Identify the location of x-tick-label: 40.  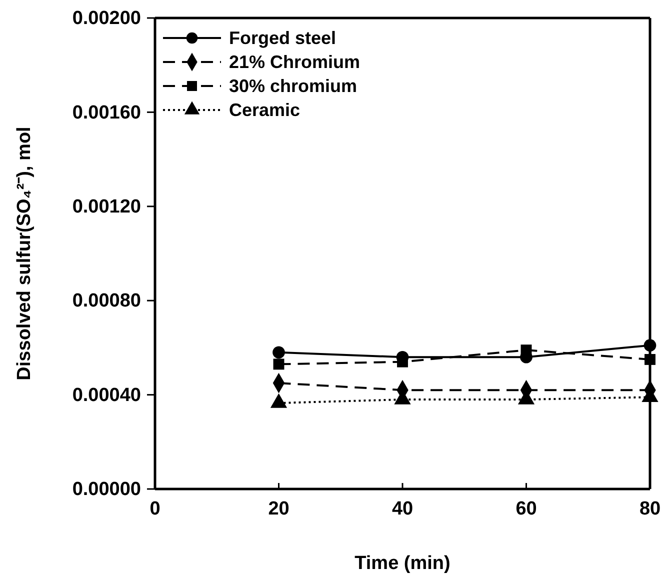
(403, 509).